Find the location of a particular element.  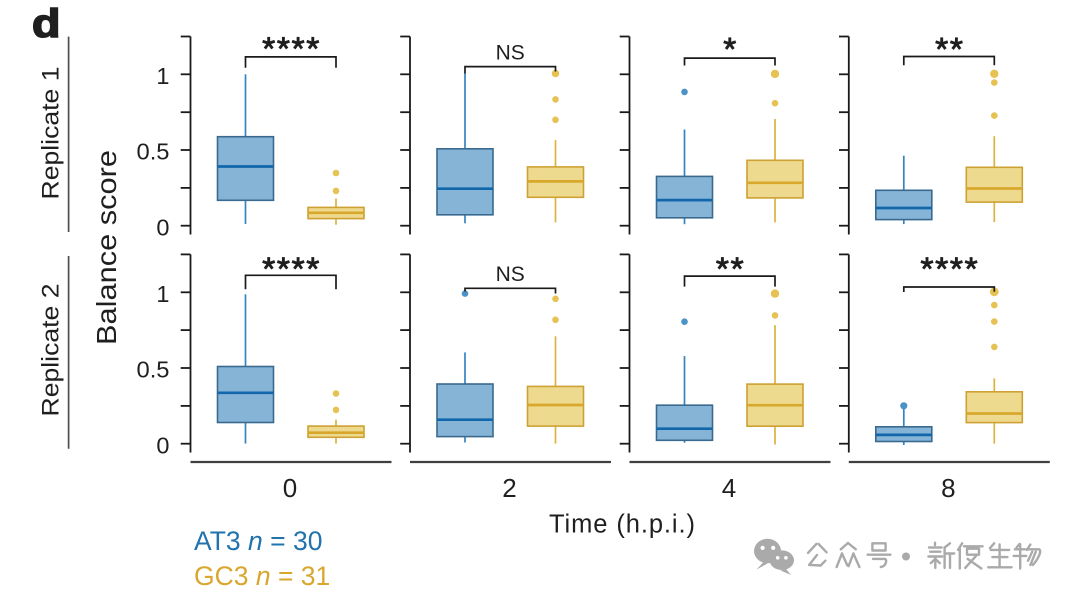

svg-text: 2 is located at coordinates (509, 488).